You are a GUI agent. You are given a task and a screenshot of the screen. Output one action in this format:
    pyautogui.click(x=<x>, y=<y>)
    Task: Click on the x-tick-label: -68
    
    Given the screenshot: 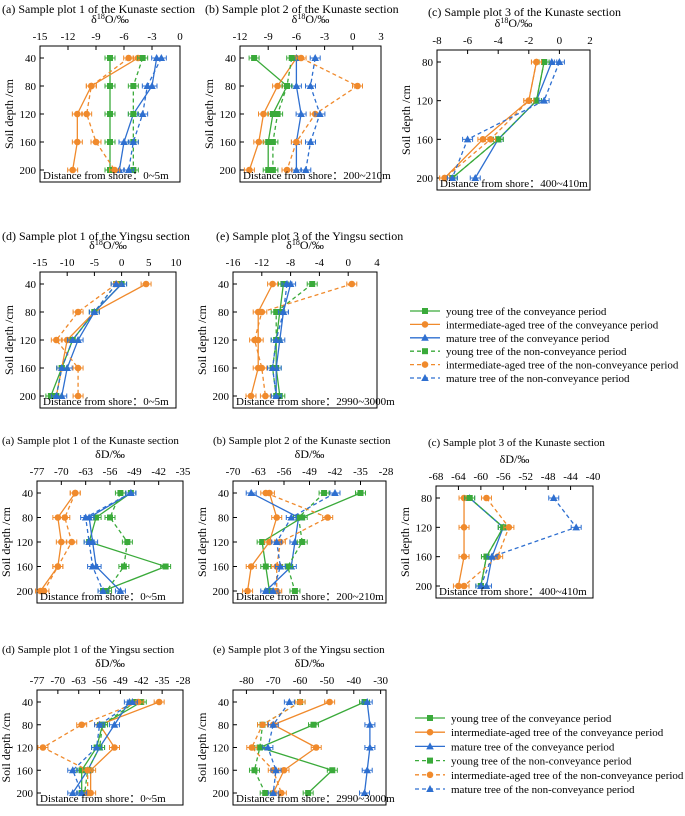 What is the action you would take?
    pyautogui.click(x=436, y=477)
    